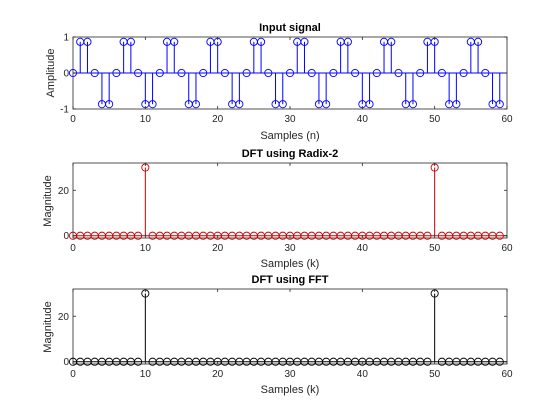  I want to click on y-axis-label: Amplitude, so click(51, 73).